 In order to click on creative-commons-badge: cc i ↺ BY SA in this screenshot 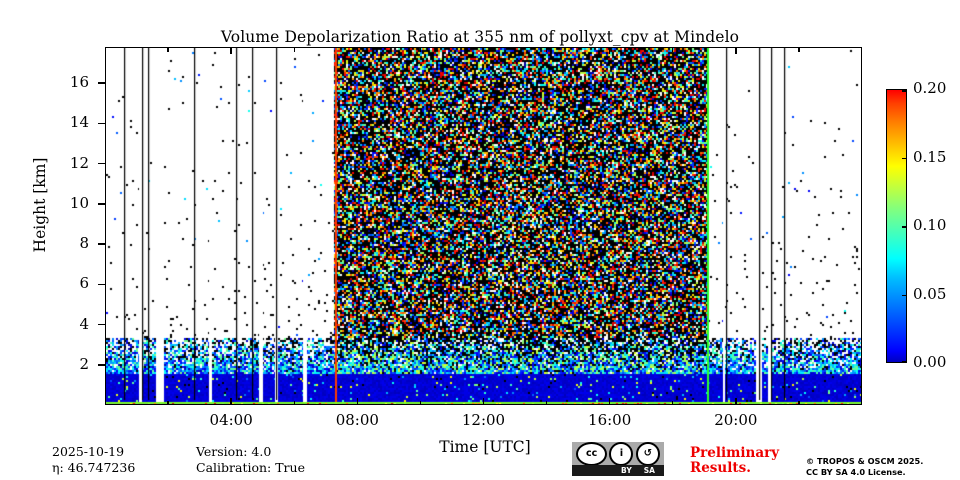, I will do `click(618, 458)`.